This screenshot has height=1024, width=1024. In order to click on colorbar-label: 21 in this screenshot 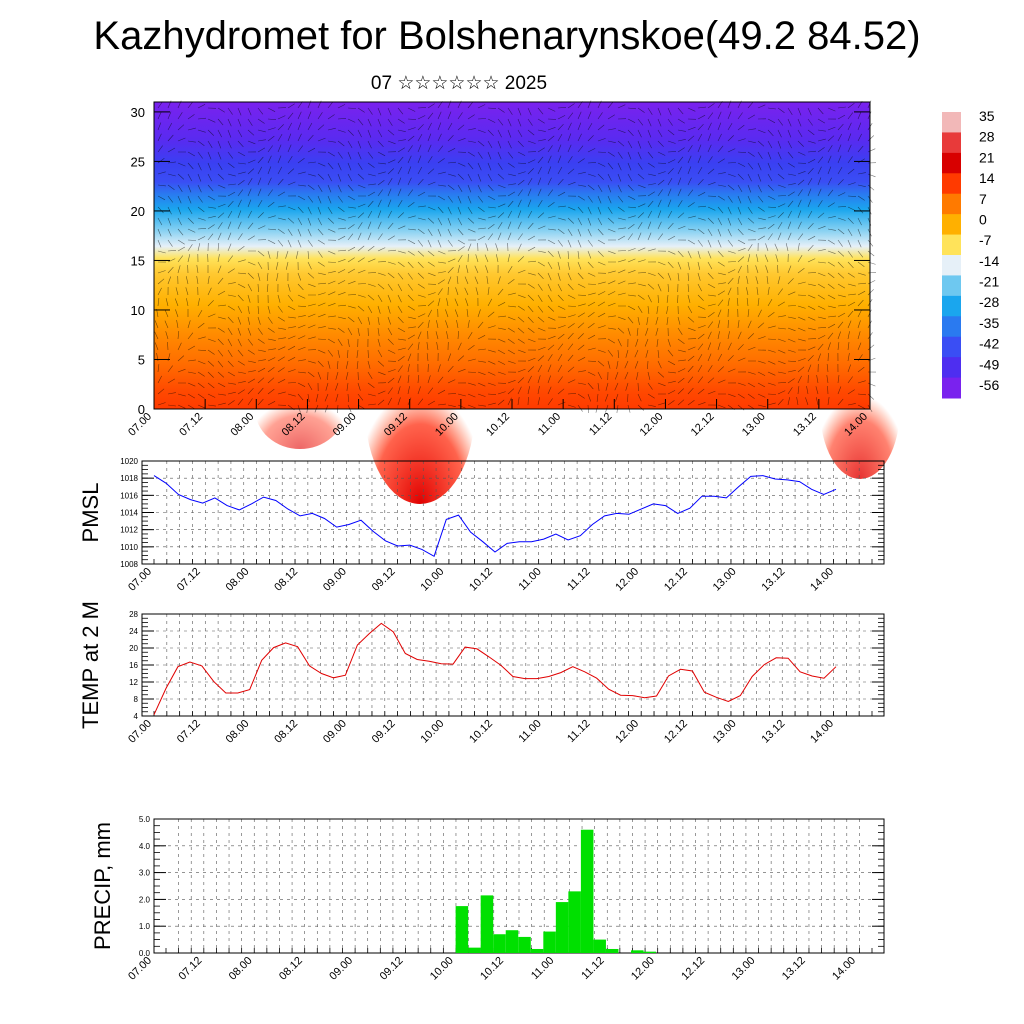, I will do `click(987, 157)`.